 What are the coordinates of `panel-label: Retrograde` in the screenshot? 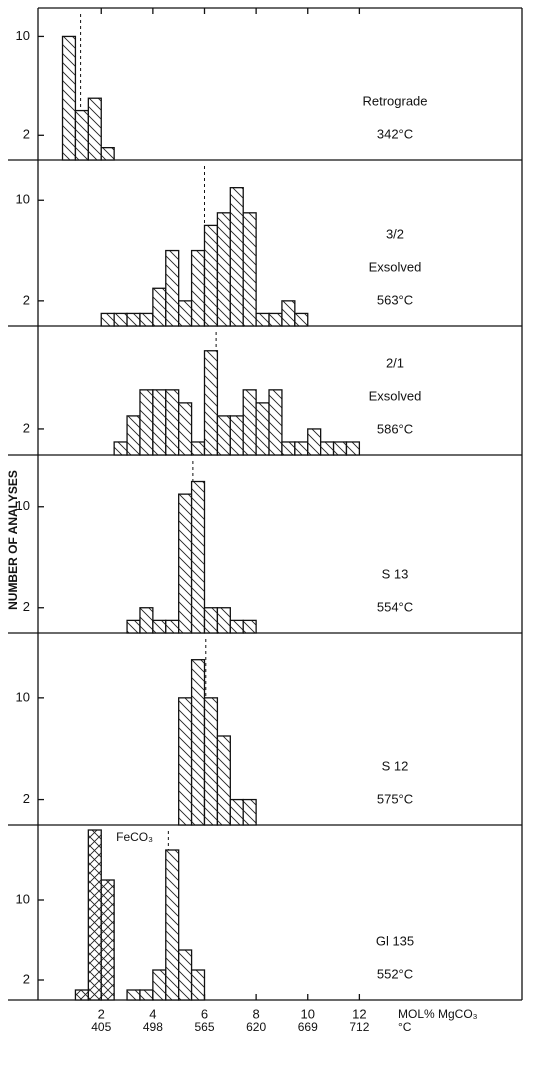 It's located at (394, 100).